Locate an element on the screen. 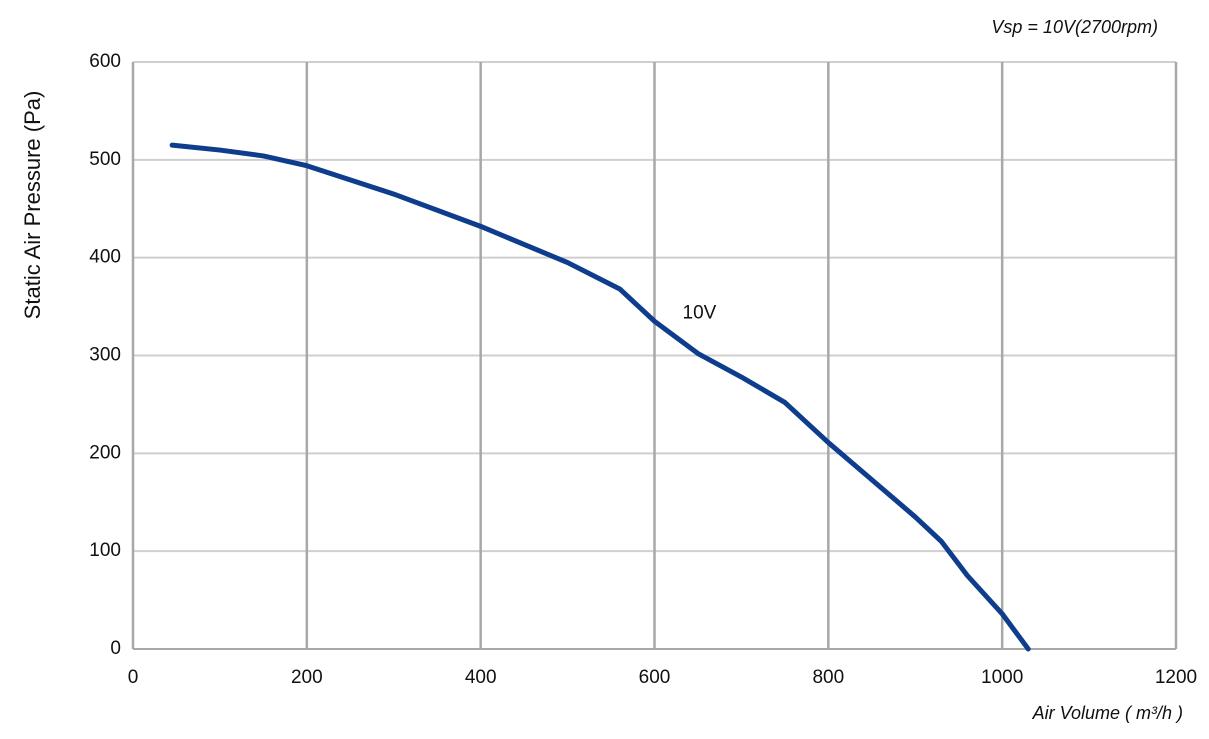 This screenshot has width=1209, height=739. y-tick-label: 200 is located at coordinates (105, 452).